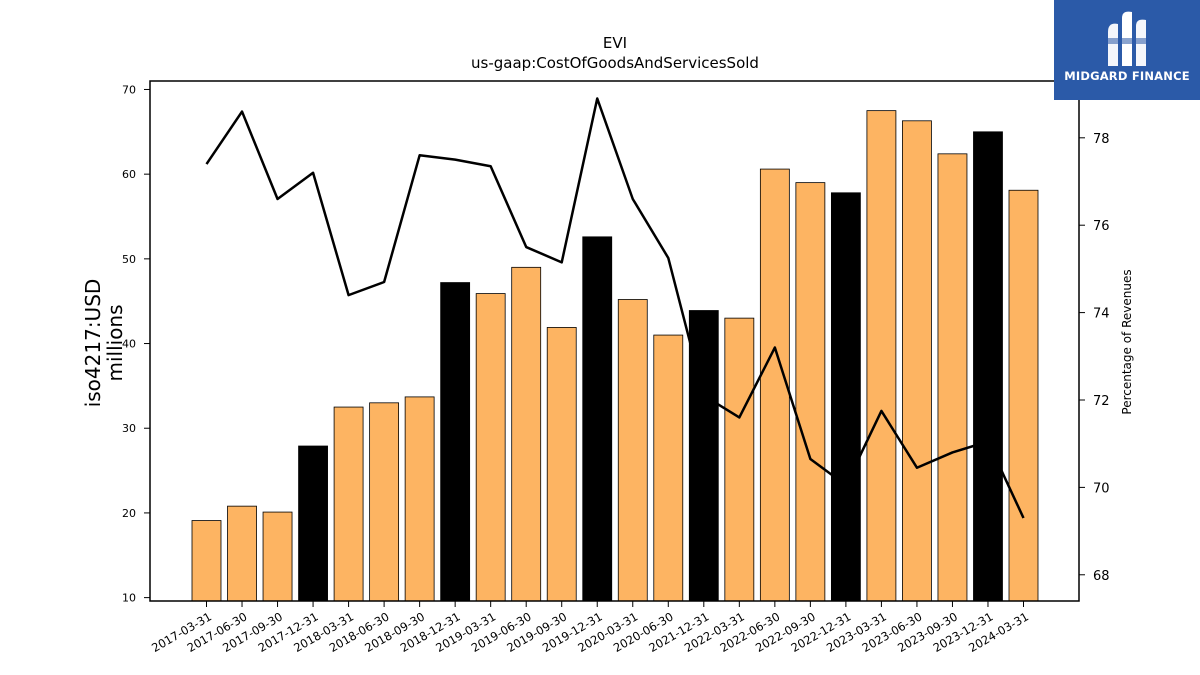 This screenshot has width=1200, height=675. What do you see at coordinates (1127, 76) in the screenshot?
I see `logo-text: MIDGARD FINANCE` at bounding box center [1127, 76].